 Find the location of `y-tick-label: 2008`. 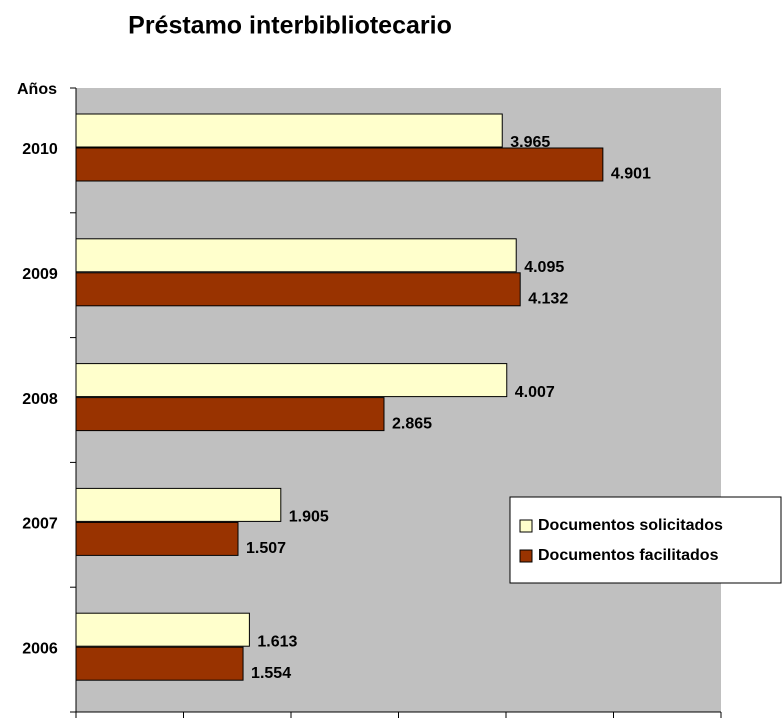

y-tick-label: 2008 is located at coordinates (40, 399).